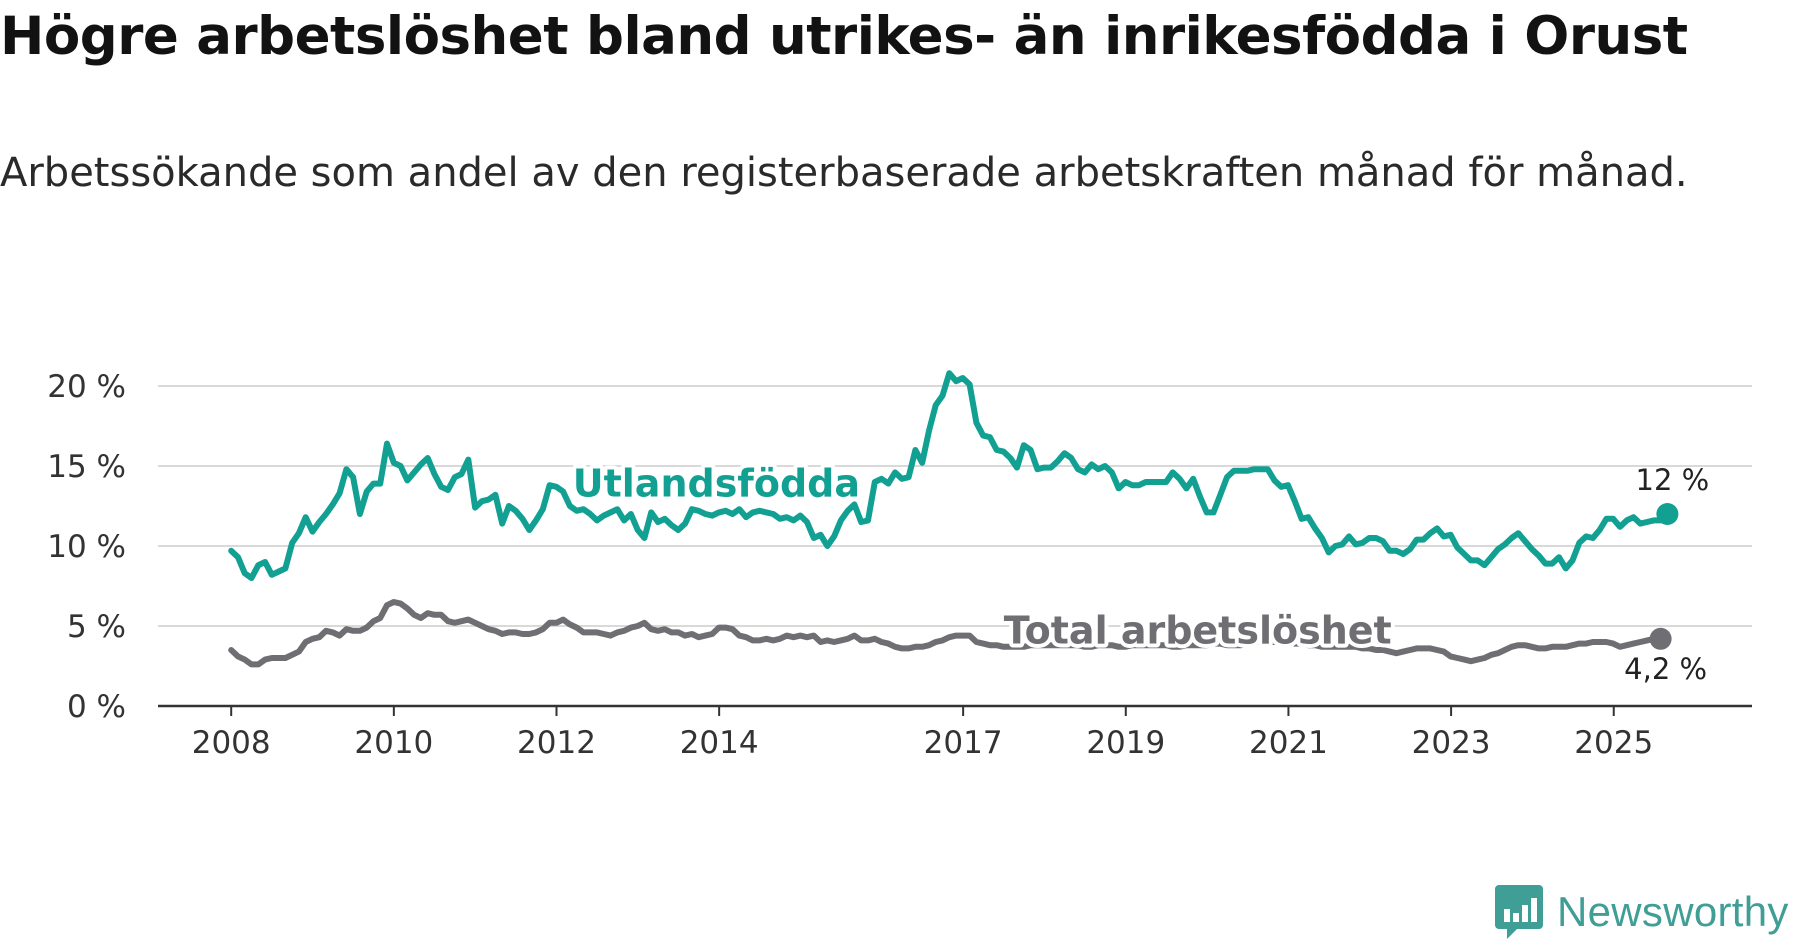 This screenshot has width=1800, height=948. Describe the element at coordinates (96, 707) in the screenshot. I see `y-tick-label: 0 %` at that location.